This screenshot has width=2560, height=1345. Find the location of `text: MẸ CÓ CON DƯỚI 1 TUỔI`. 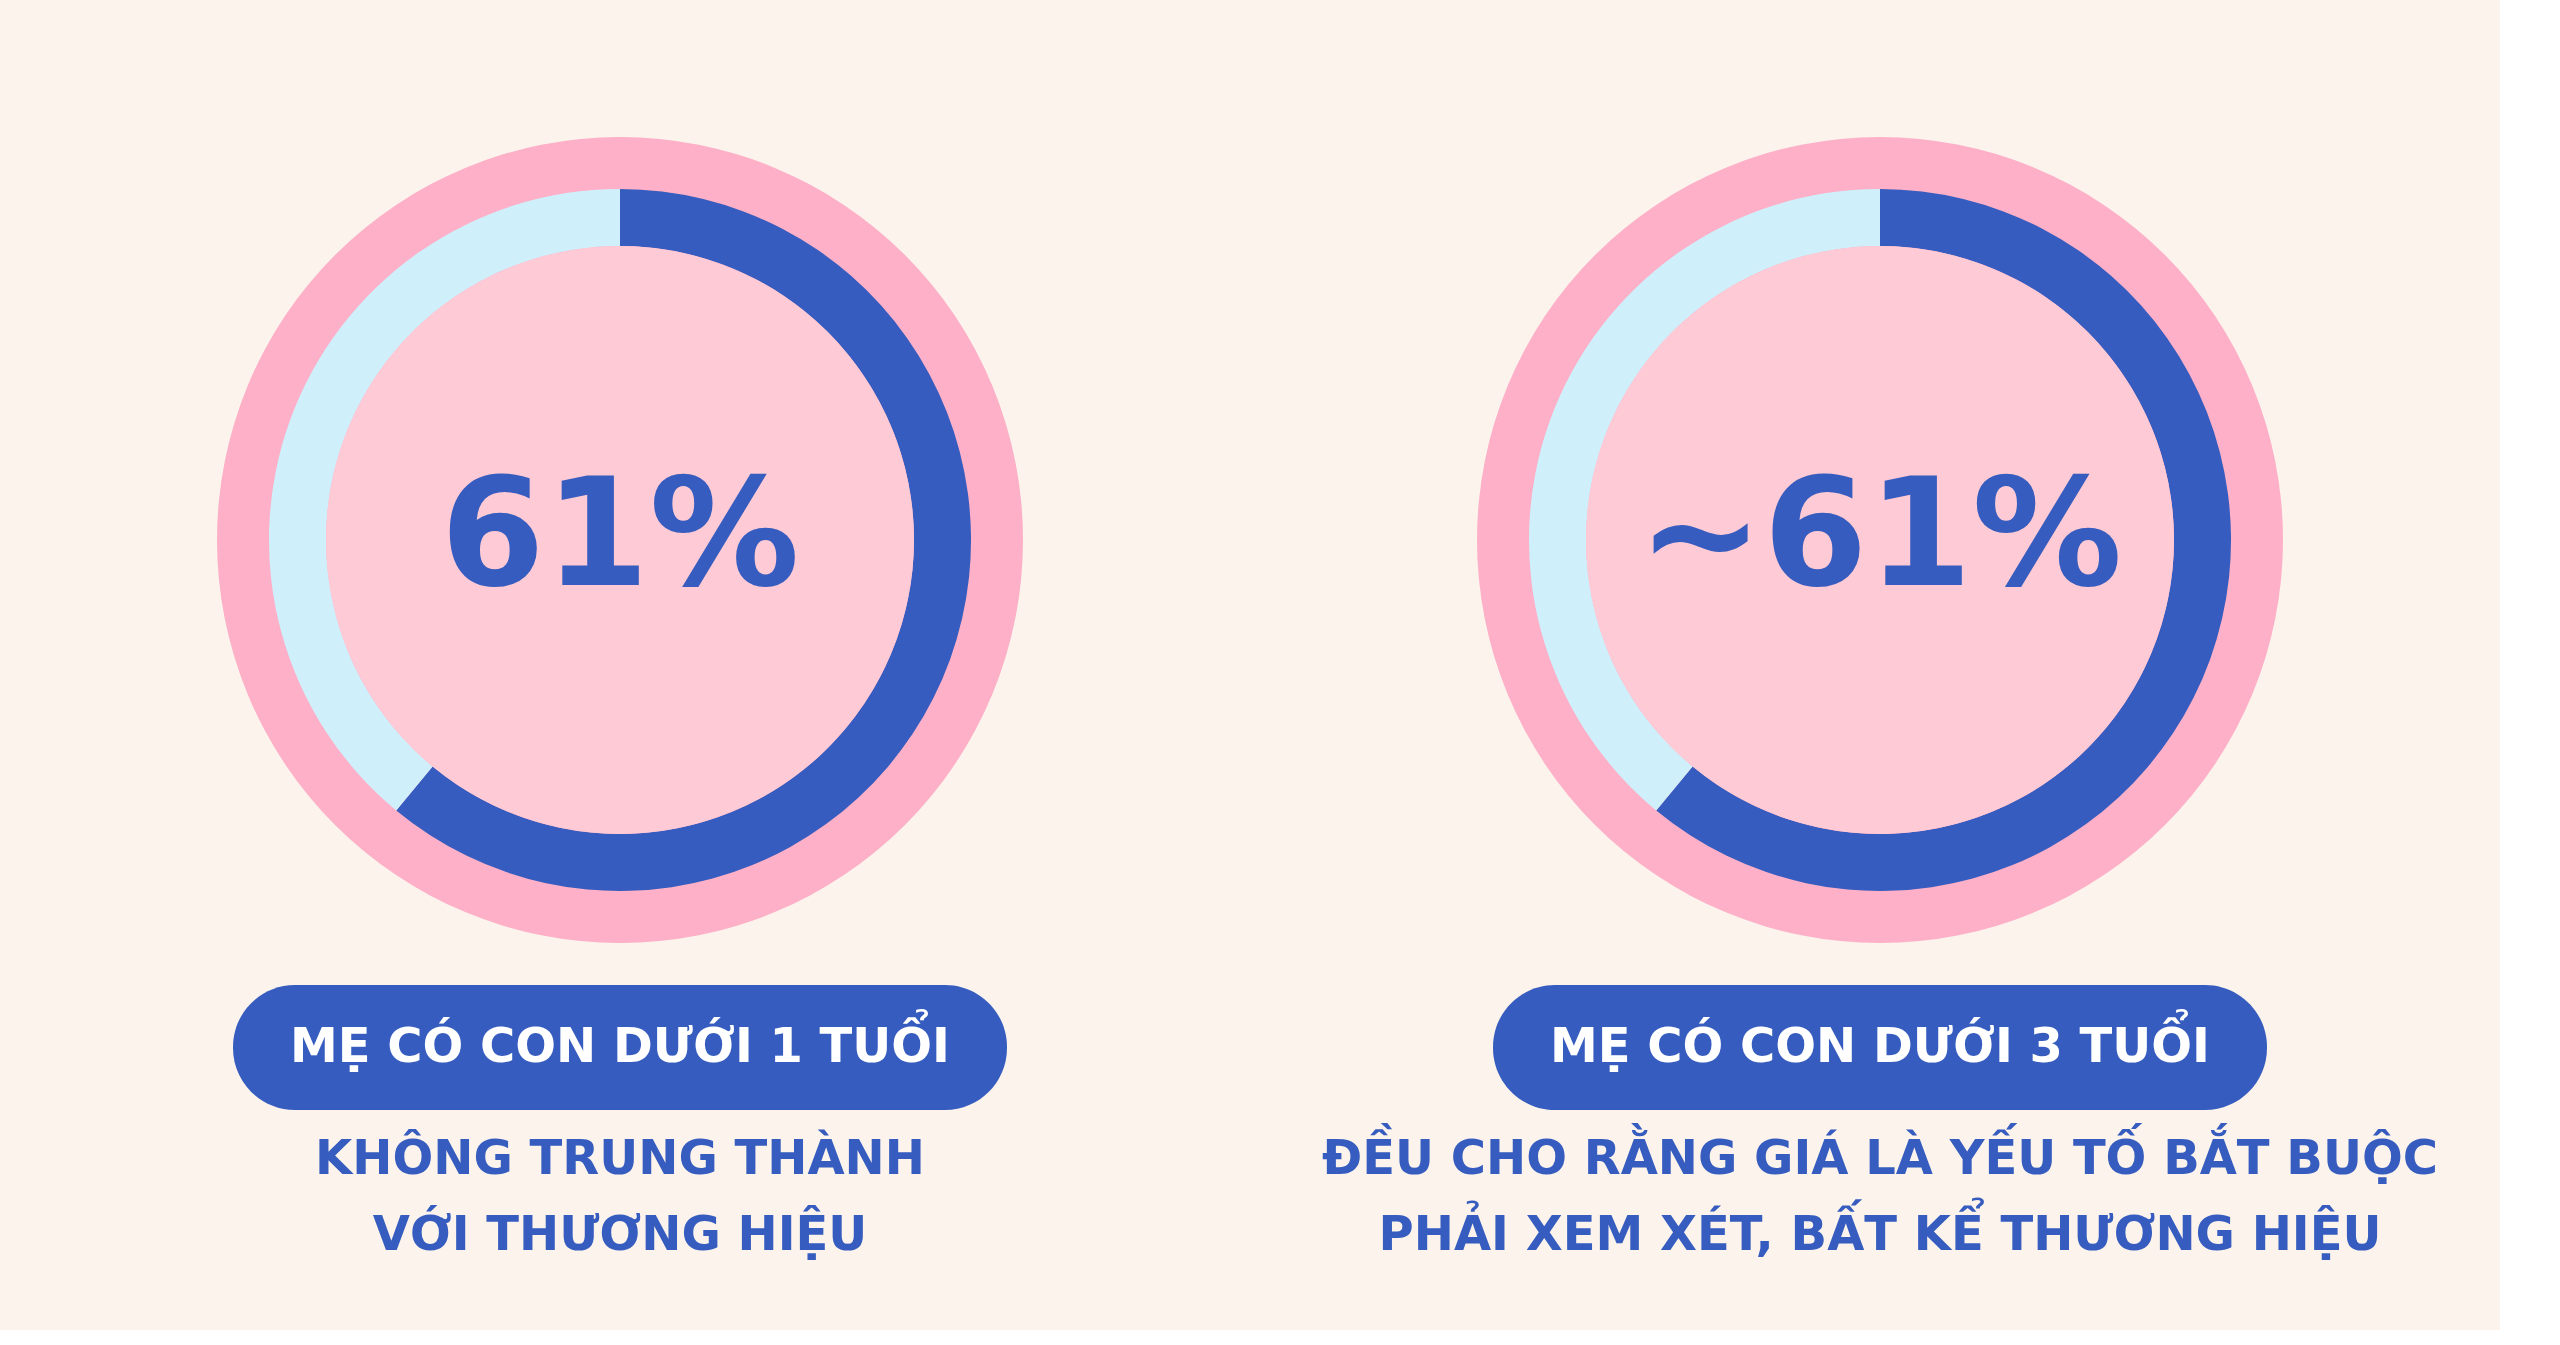

text: MẸ CÓ CON DƯỚI 1 TUỔI is located at coordinates (620, 1041).